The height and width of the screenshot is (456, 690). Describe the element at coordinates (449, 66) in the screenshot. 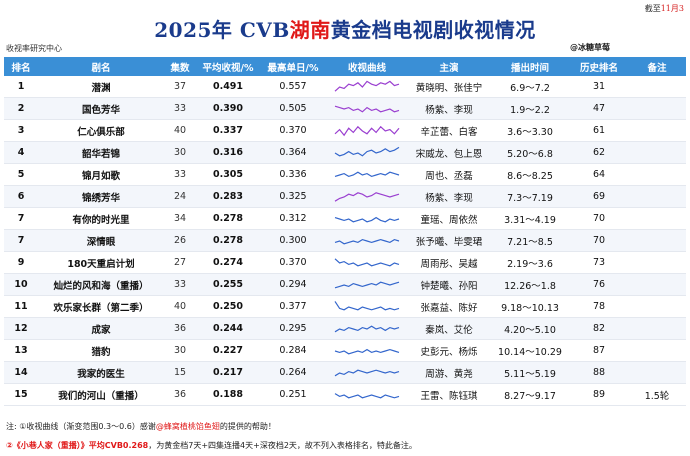

I see `col-header-actors: 主演` at that location.